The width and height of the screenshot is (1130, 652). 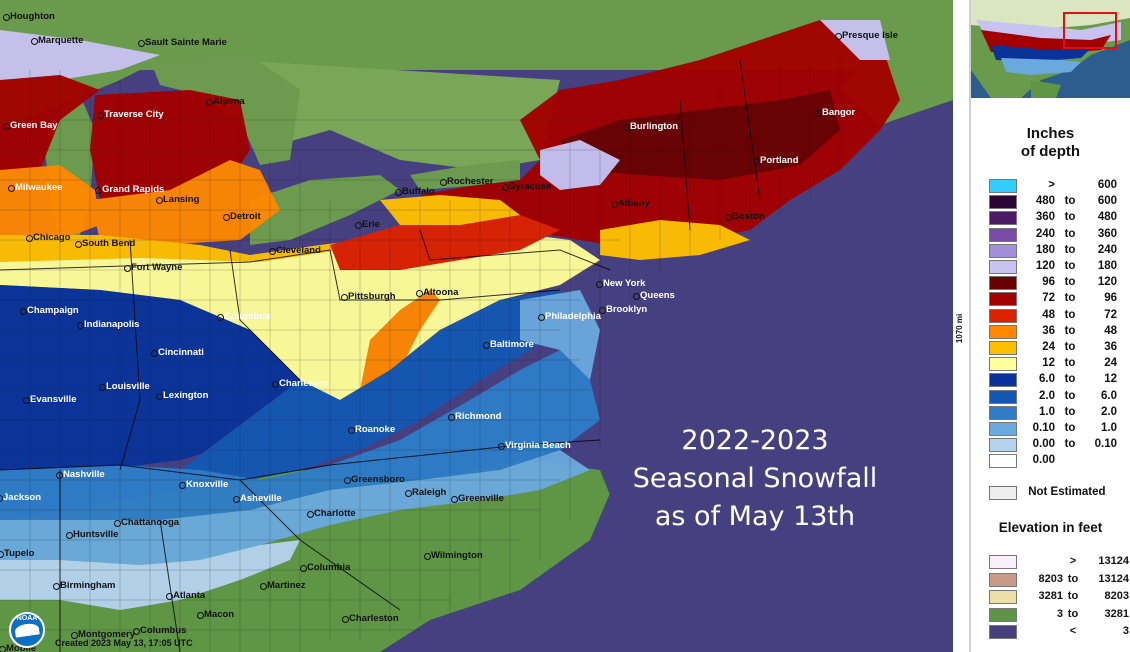 What do you see at coordinates (1050, 49) in the screenshot?
I see `overview-inset-map` at bounding box center [1050, 49].